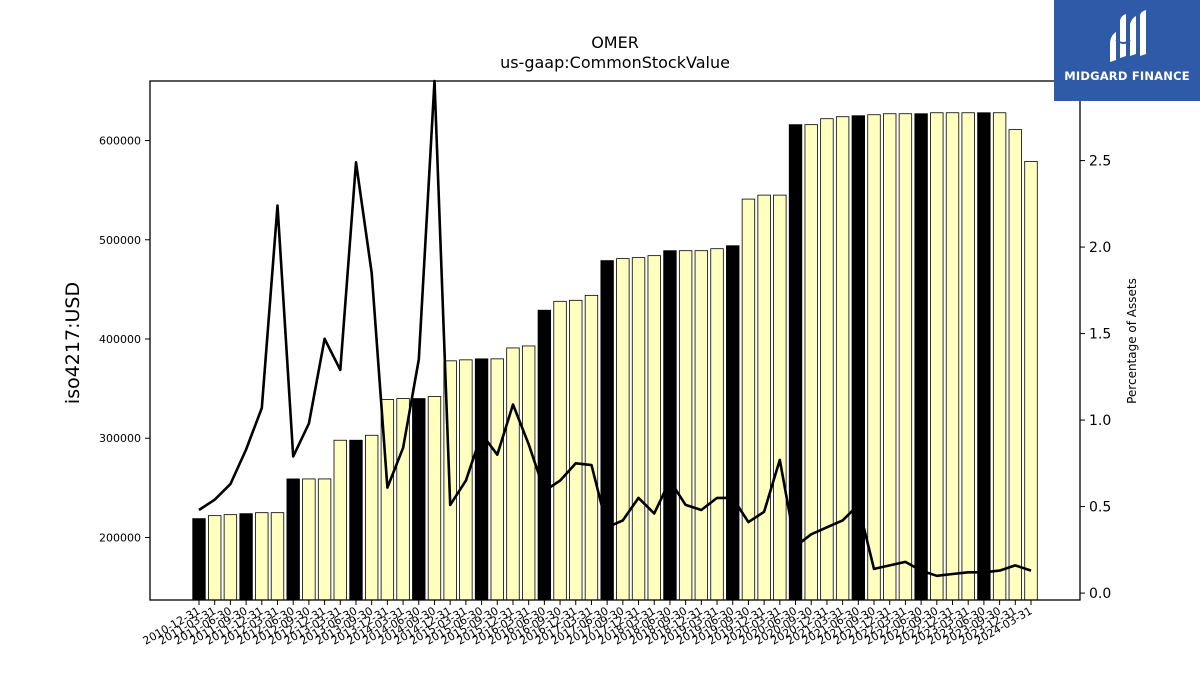 The height and width of the screenshot is (675, 1200). I want to click on logo-text: MIDGARD FINANCE, so click(1127, 76).